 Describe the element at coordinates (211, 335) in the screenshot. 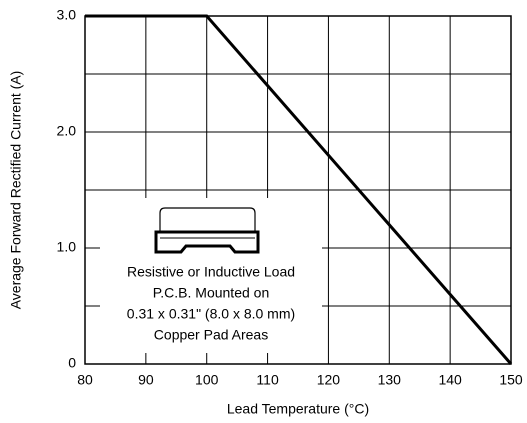

I see `annotation-text: Copper Pad Areas` at that location.